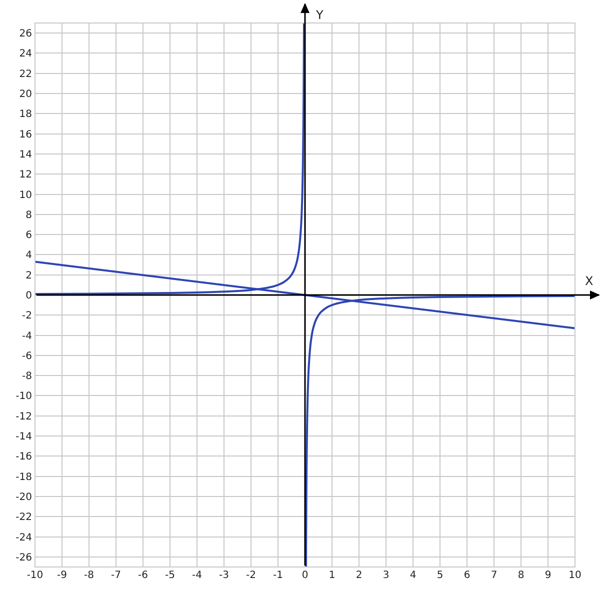 The width and height of the screenshot is (602, 590). What do you see at coordinates (359, 575) in the screenshot?
I see `x-tick-label: 2` at bounding box center [359, 575].